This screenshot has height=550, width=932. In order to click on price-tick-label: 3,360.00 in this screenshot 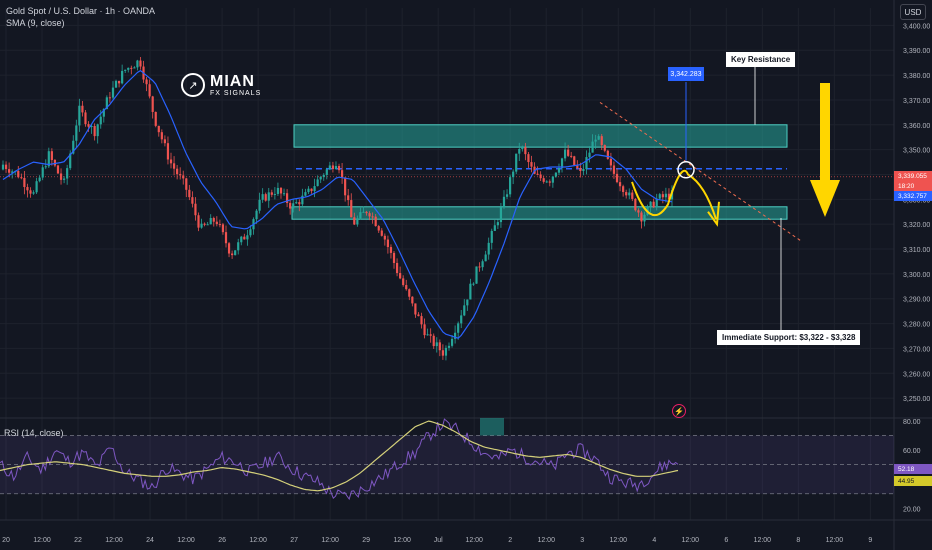, I will do `click(916, 126)`.